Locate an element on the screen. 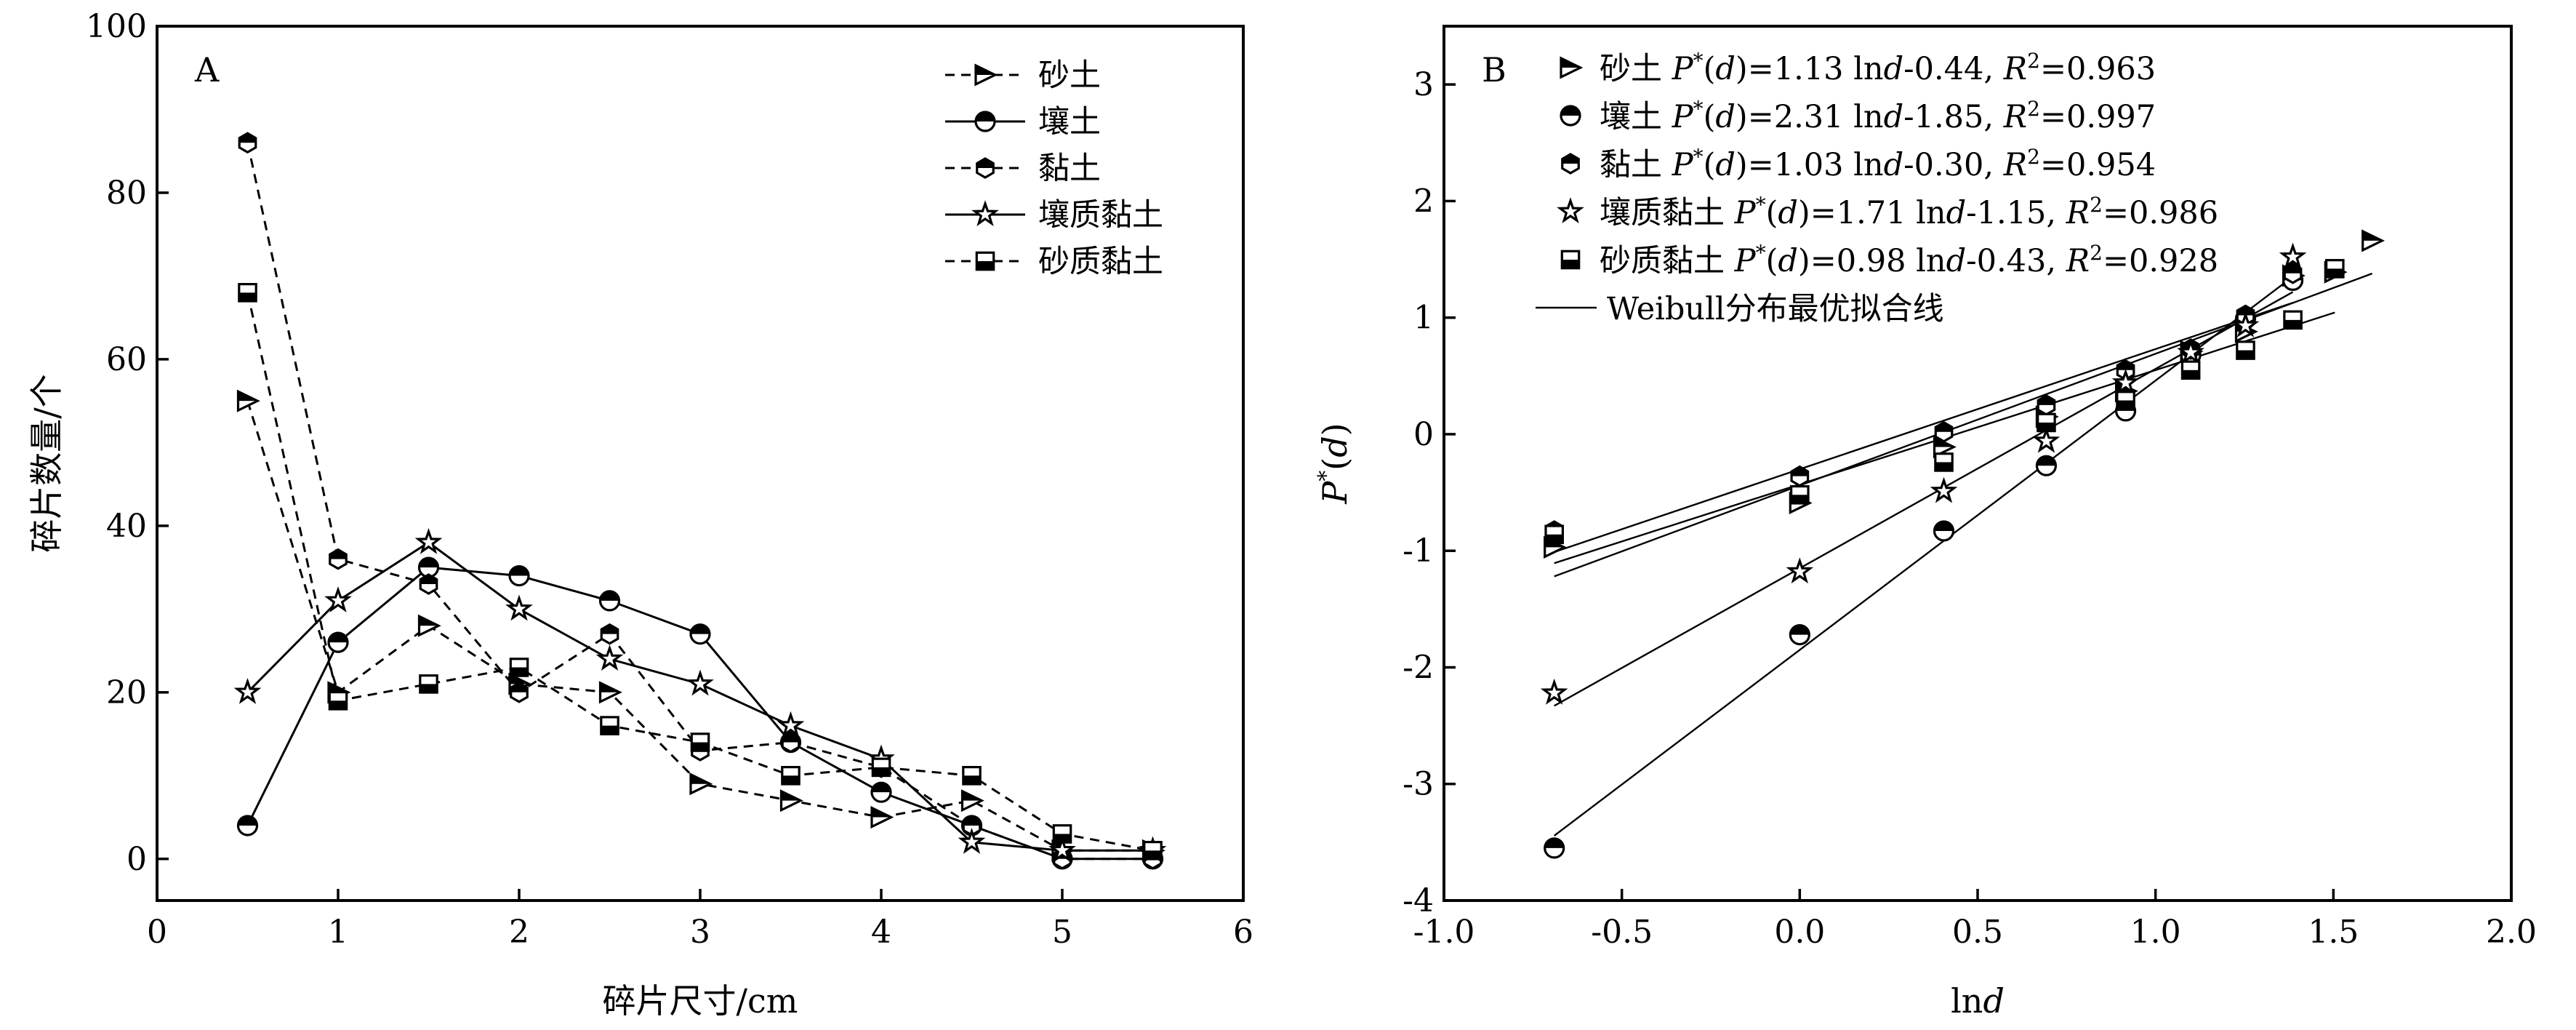 This screenshot has width=2576, height=1030. panel-a-legend-label: 壤土 is located at coordinates (1069, 122).